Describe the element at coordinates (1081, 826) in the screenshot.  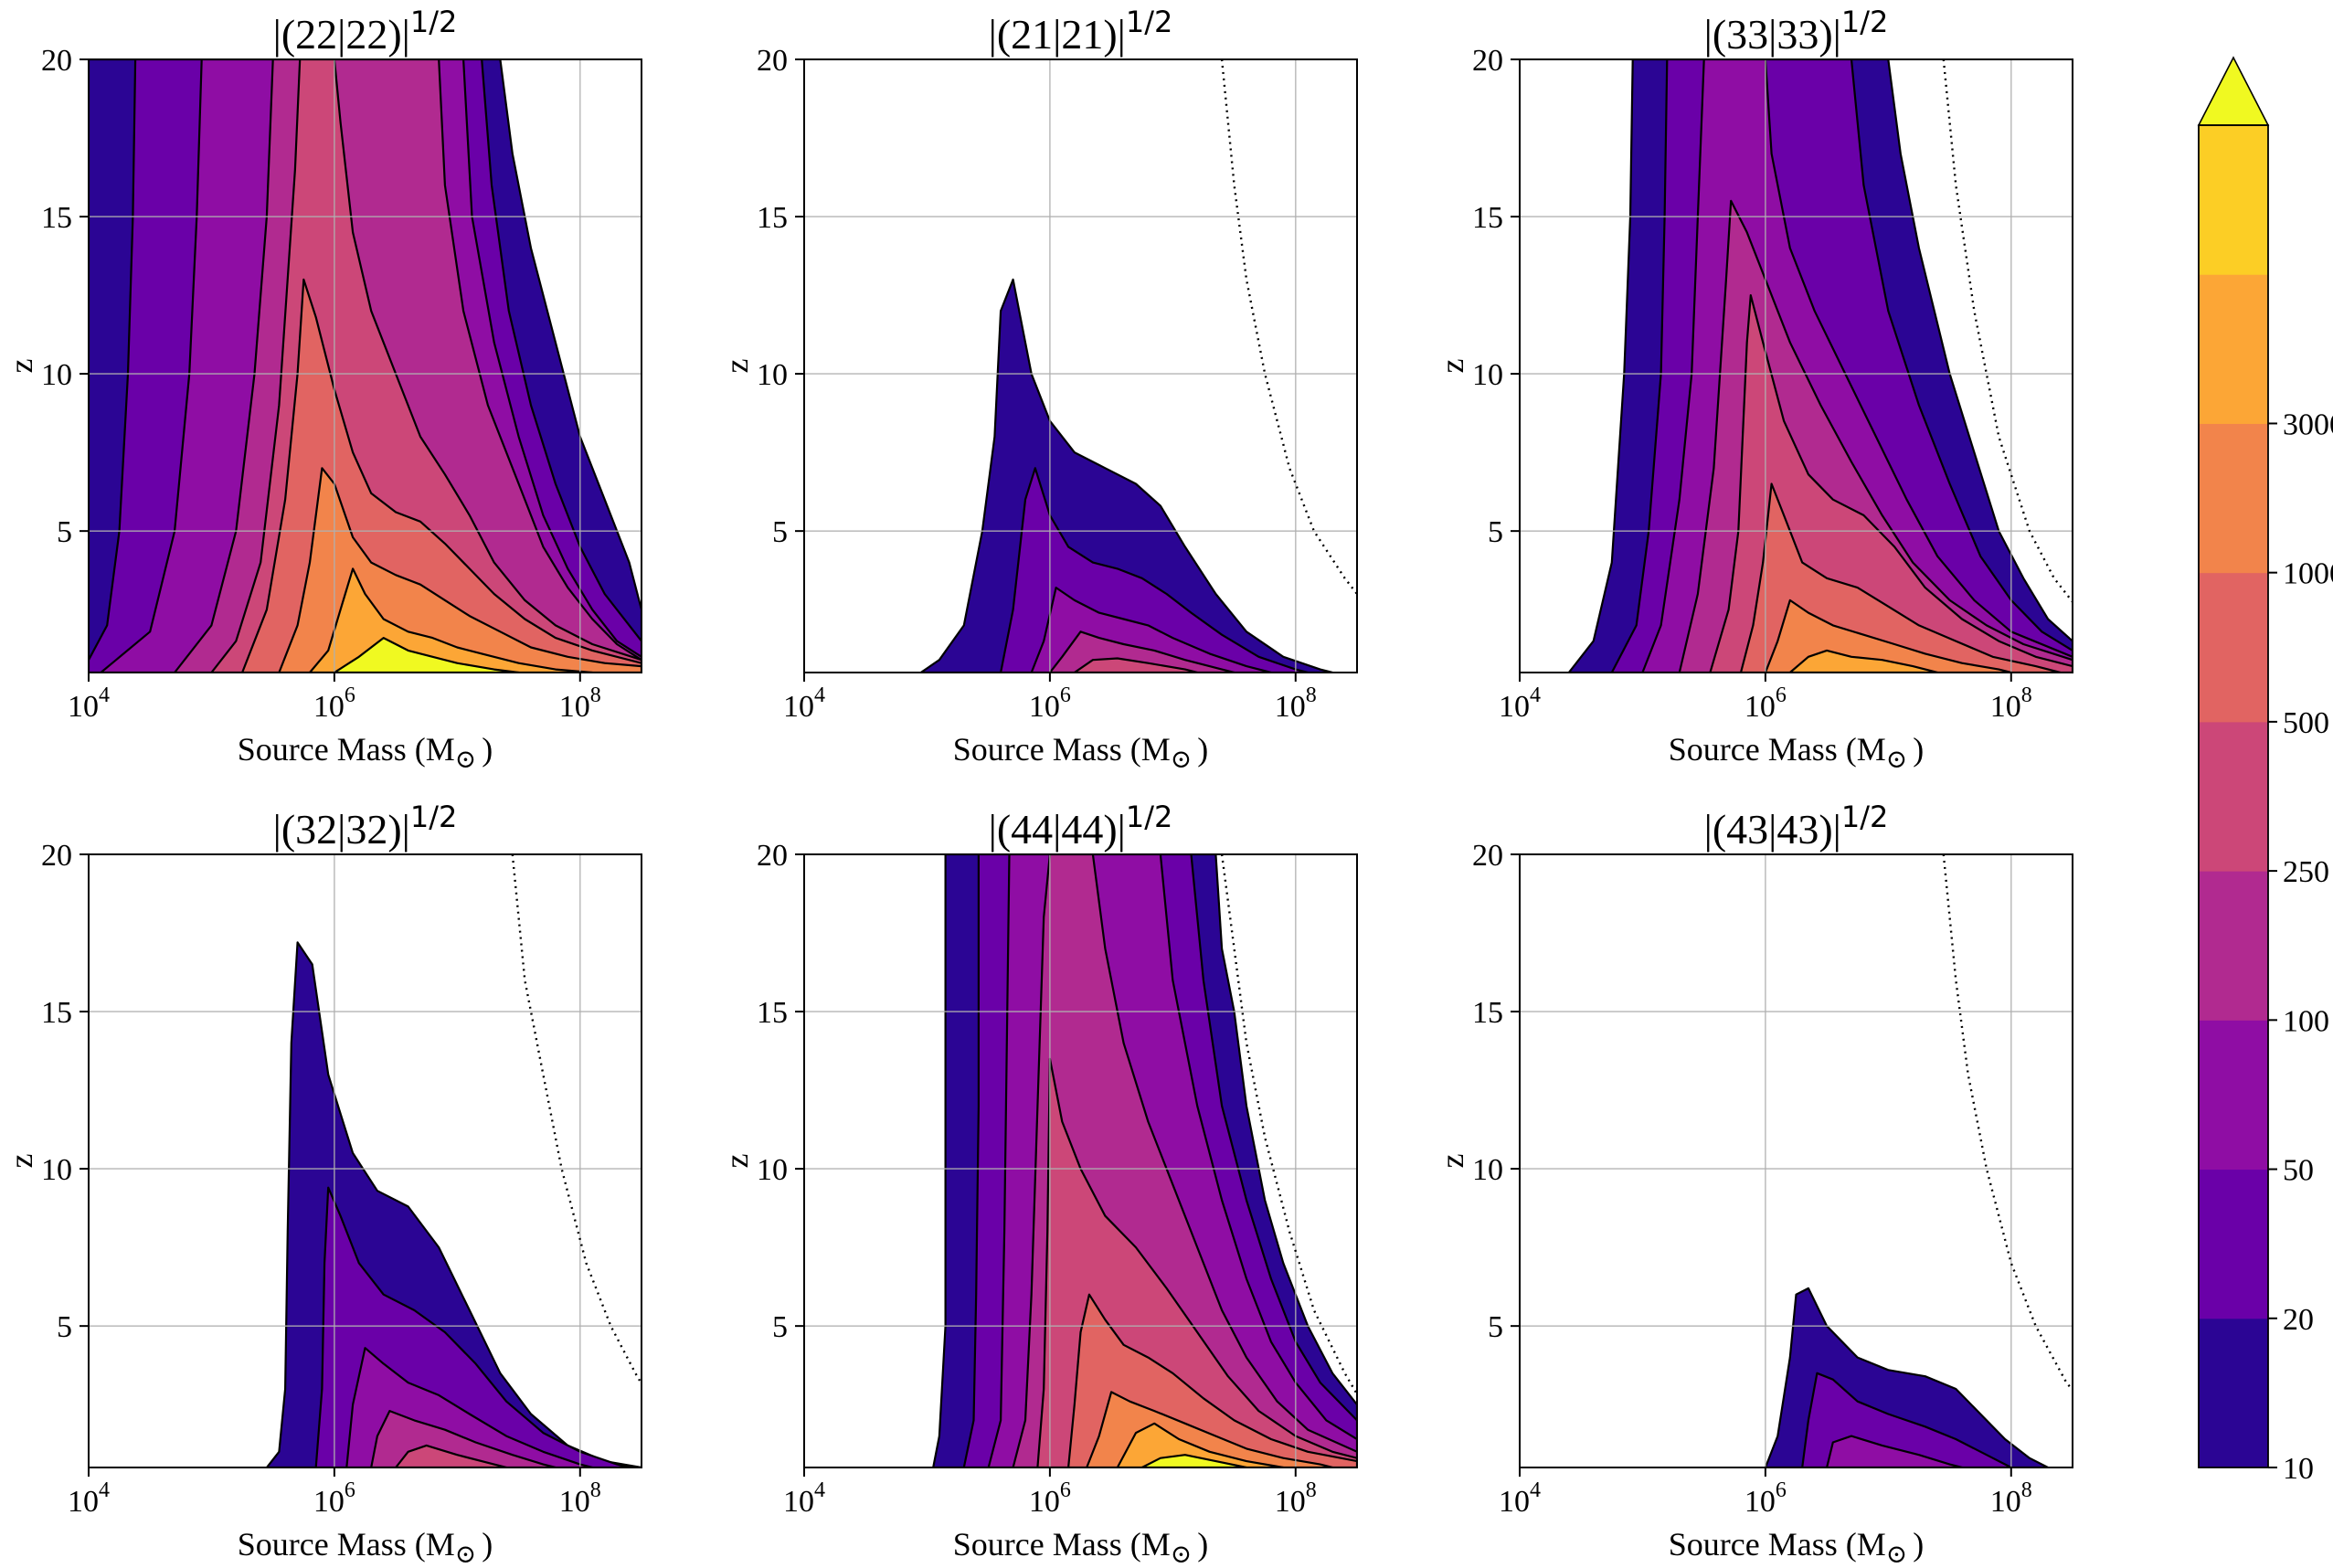
I see `panel-title: |(44|44)|1/2` at that location.